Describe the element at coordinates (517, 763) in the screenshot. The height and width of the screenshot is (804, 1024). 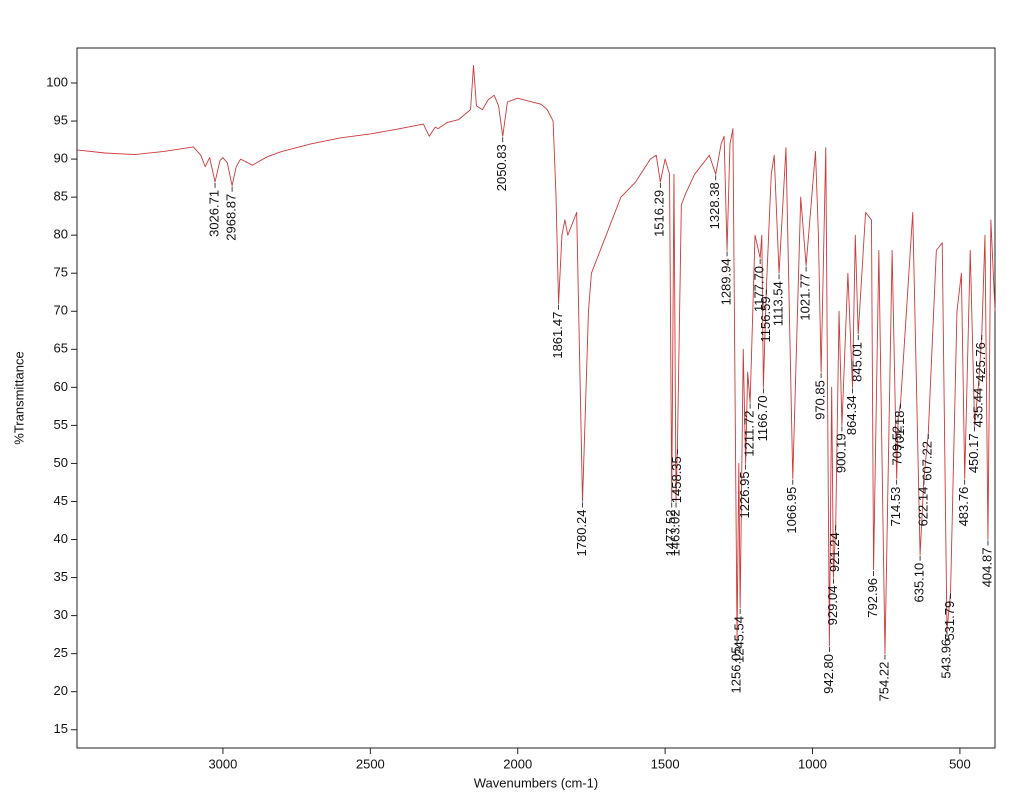
I see `x-tick-label: 2000` at that location.